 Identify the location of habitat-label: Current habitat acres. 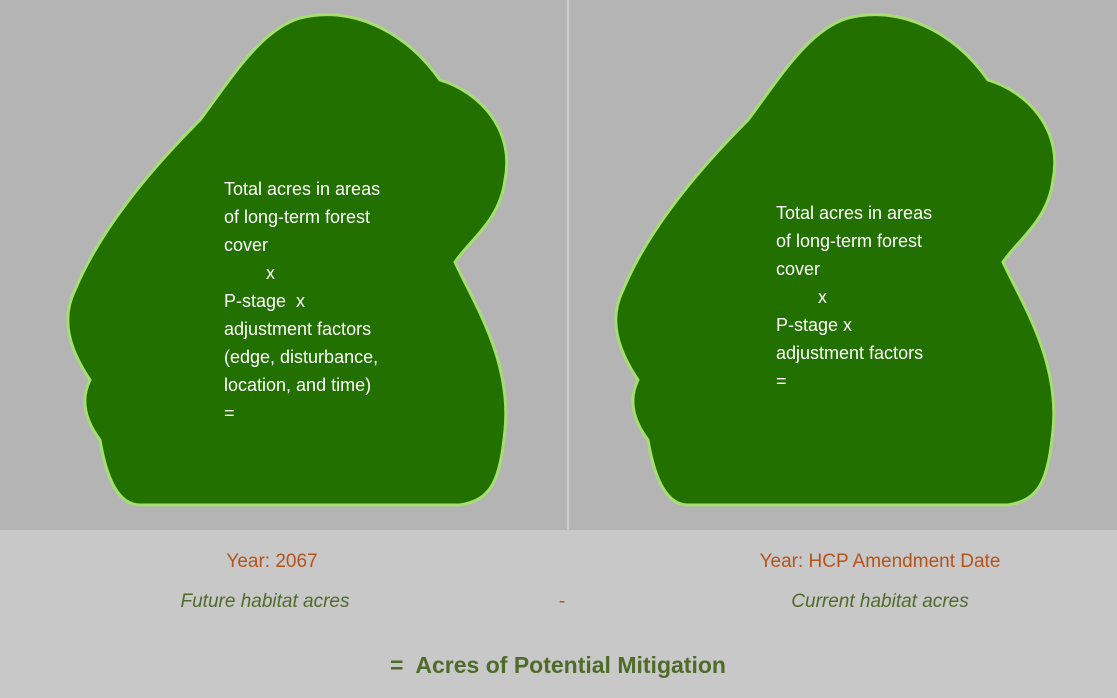
(880, 601).